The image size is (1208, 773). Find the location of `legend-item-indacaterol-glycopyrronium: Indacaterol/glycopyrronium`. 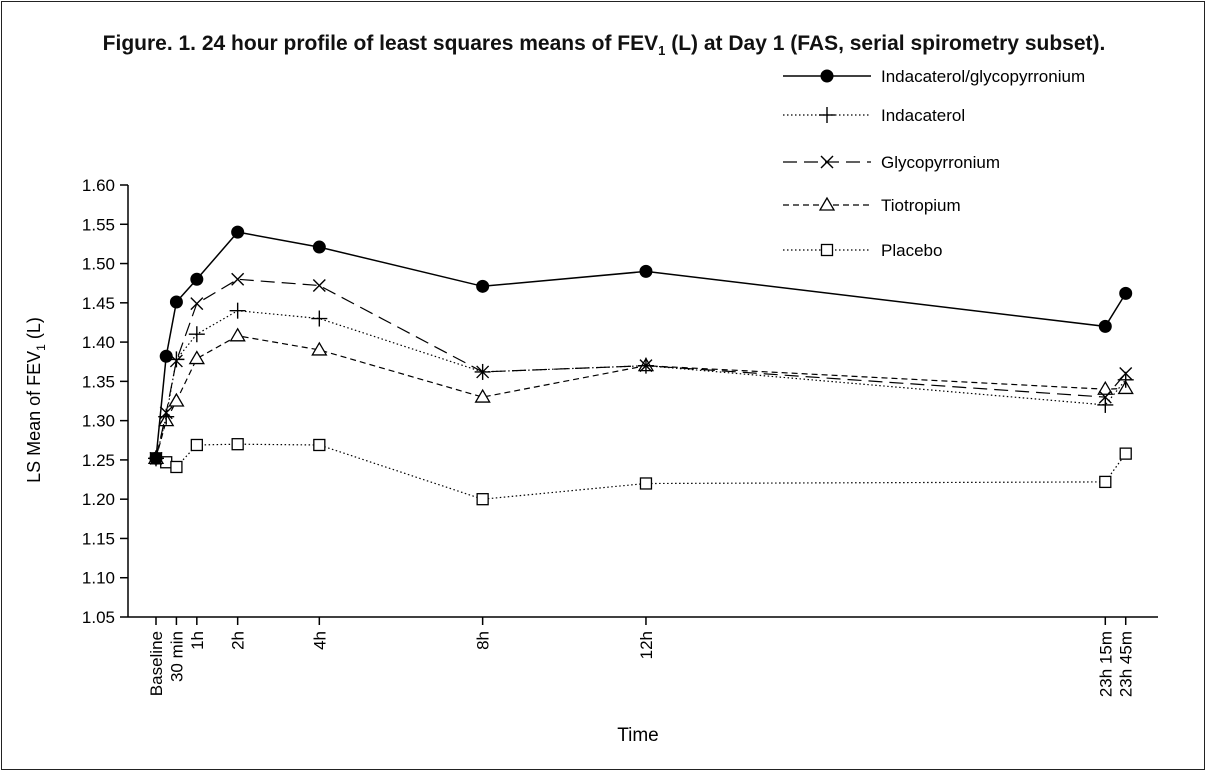

legend-item-indacaterol-glycopyrronium: Indacaterol/glycopyrronium is located at coordinates (934, 76).